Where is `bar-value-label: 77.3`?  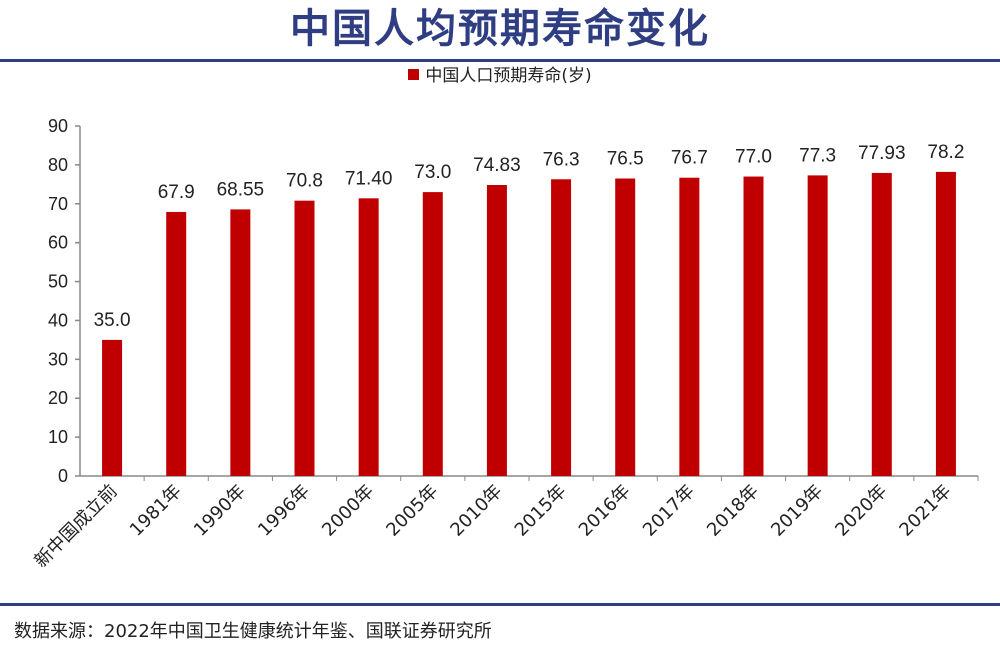
bar-value-label: 77.3 is located at coordinates (817, 155).